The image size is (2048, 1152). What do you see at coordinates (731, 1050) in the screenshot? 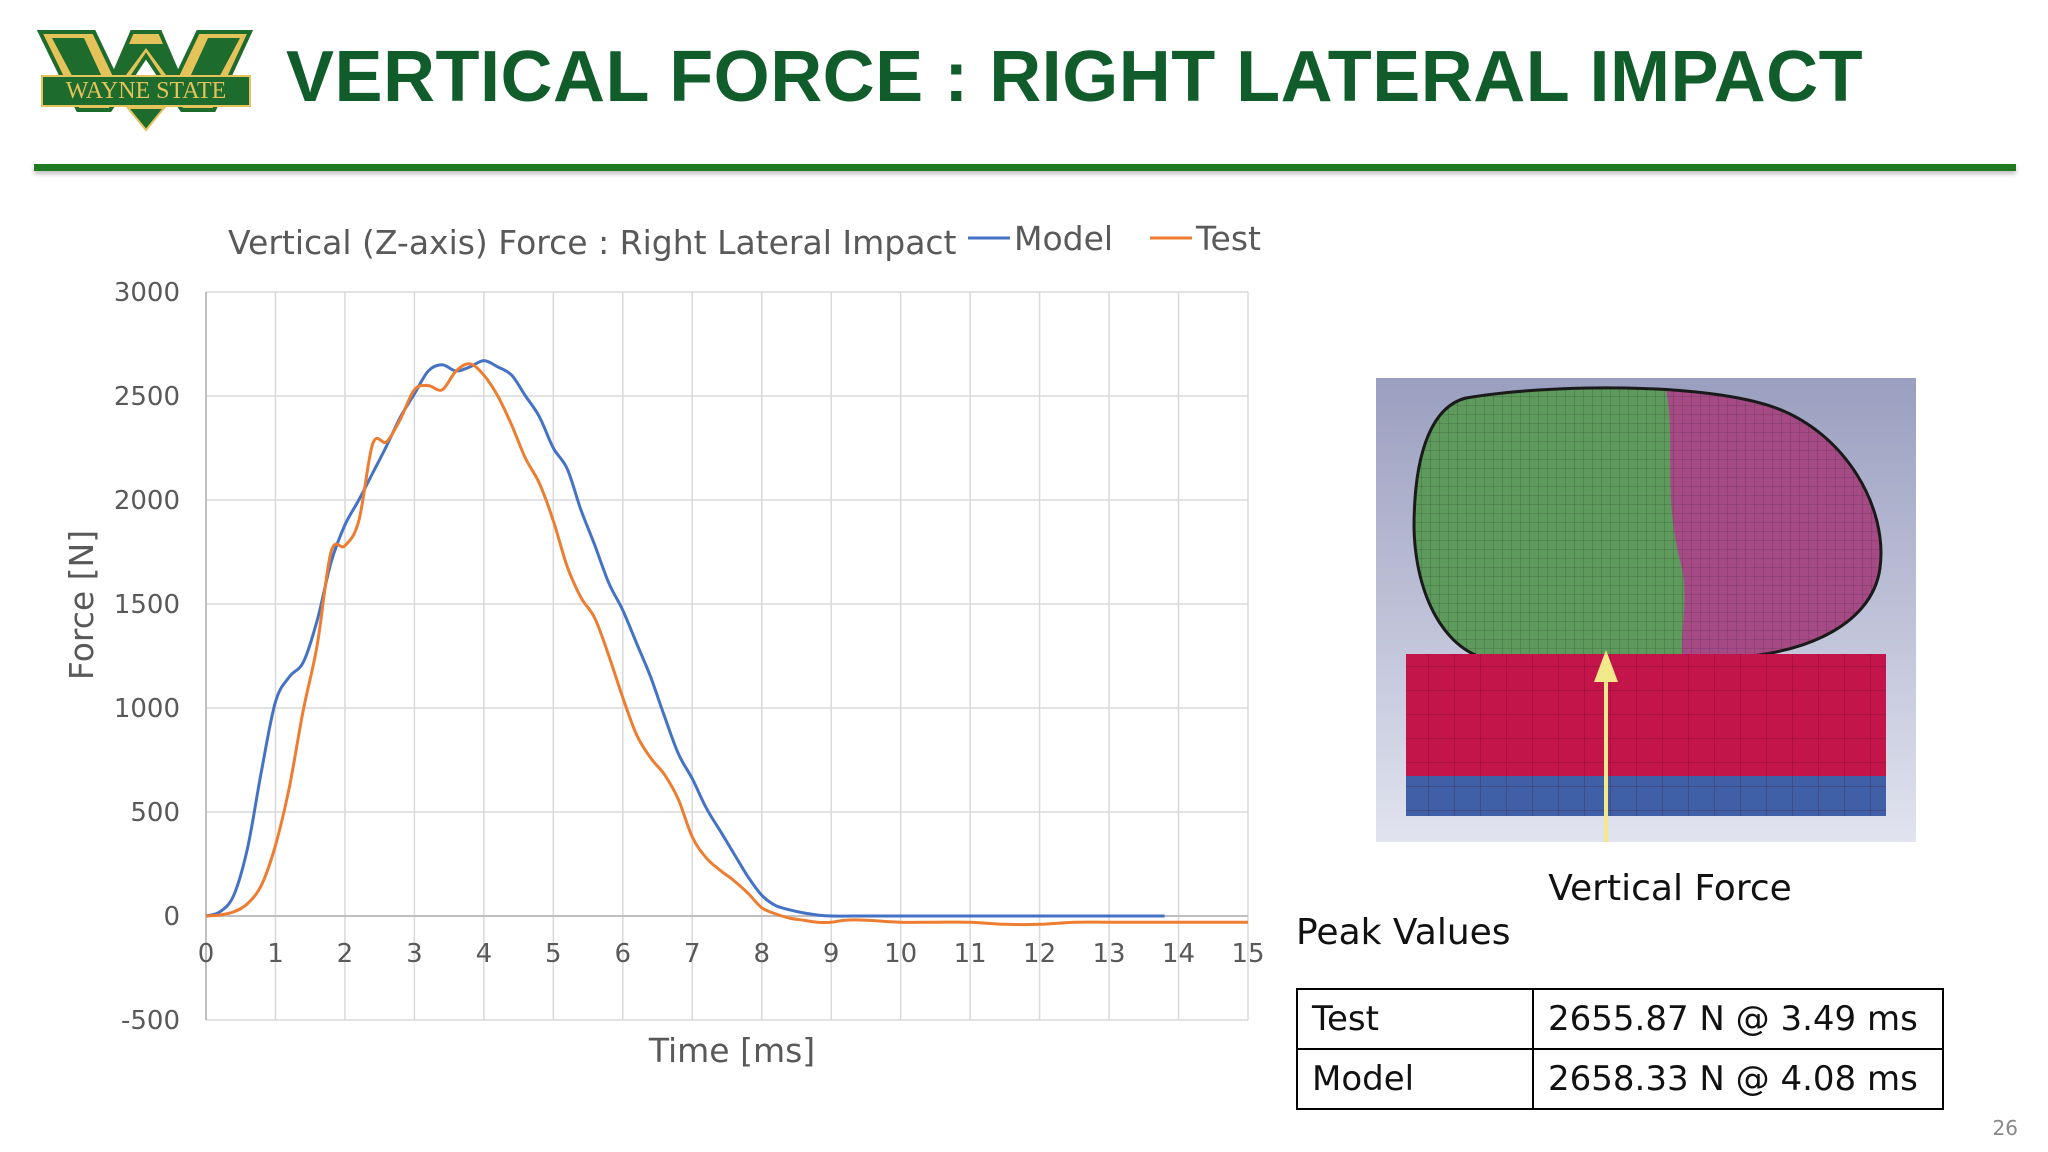
I see `x-axis-label: Time [ms]` at bounding box center [731, 1050].